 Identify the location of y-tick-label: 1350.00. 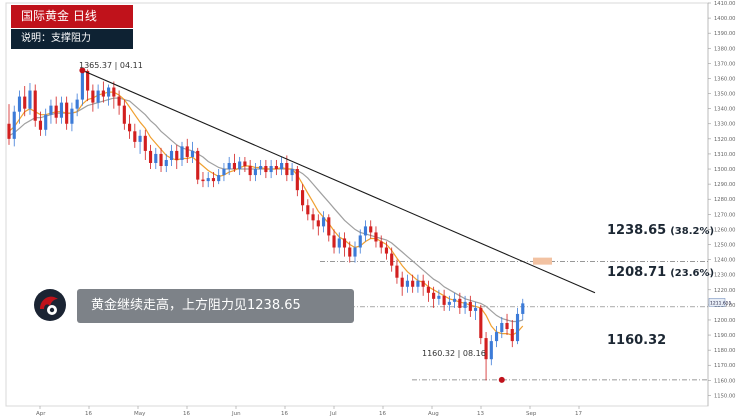
(724, 95).